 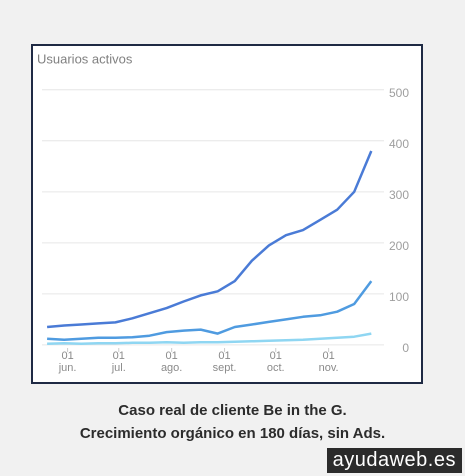 What do you see at coordinates (85, 58) in the screenshot?
I see `chart-title: Usuarios activos` at bounding box center [85, 58].